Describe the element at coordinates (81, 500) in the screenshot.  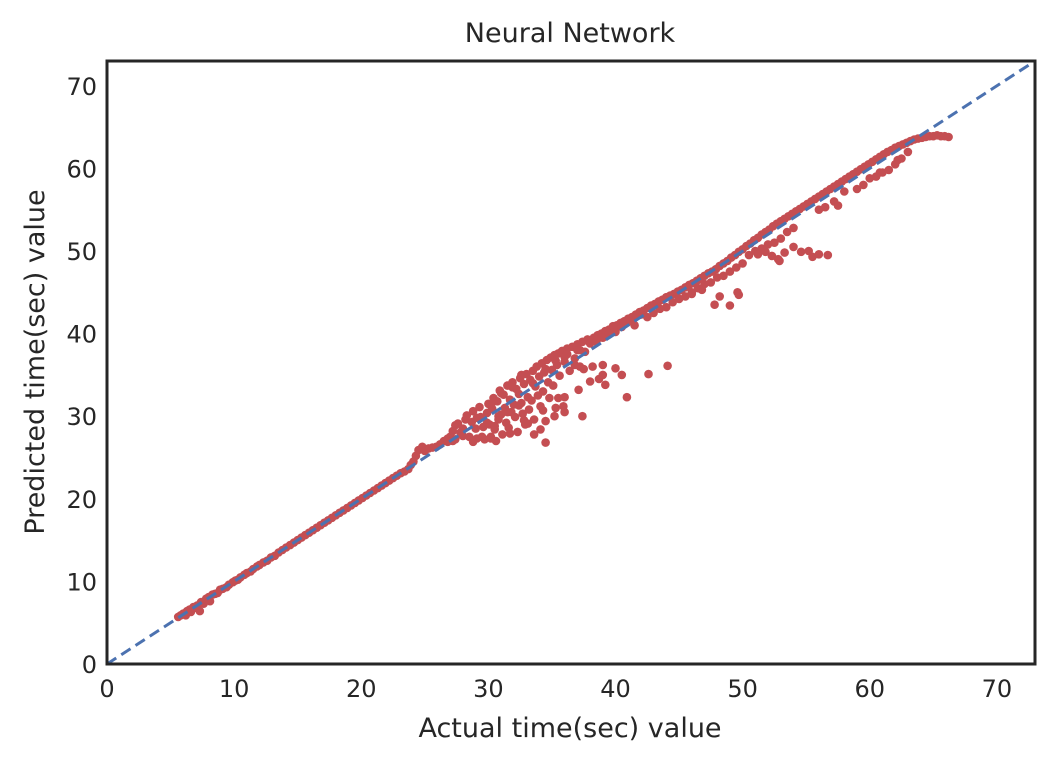
I see `y-tick-label: 20` at that location.